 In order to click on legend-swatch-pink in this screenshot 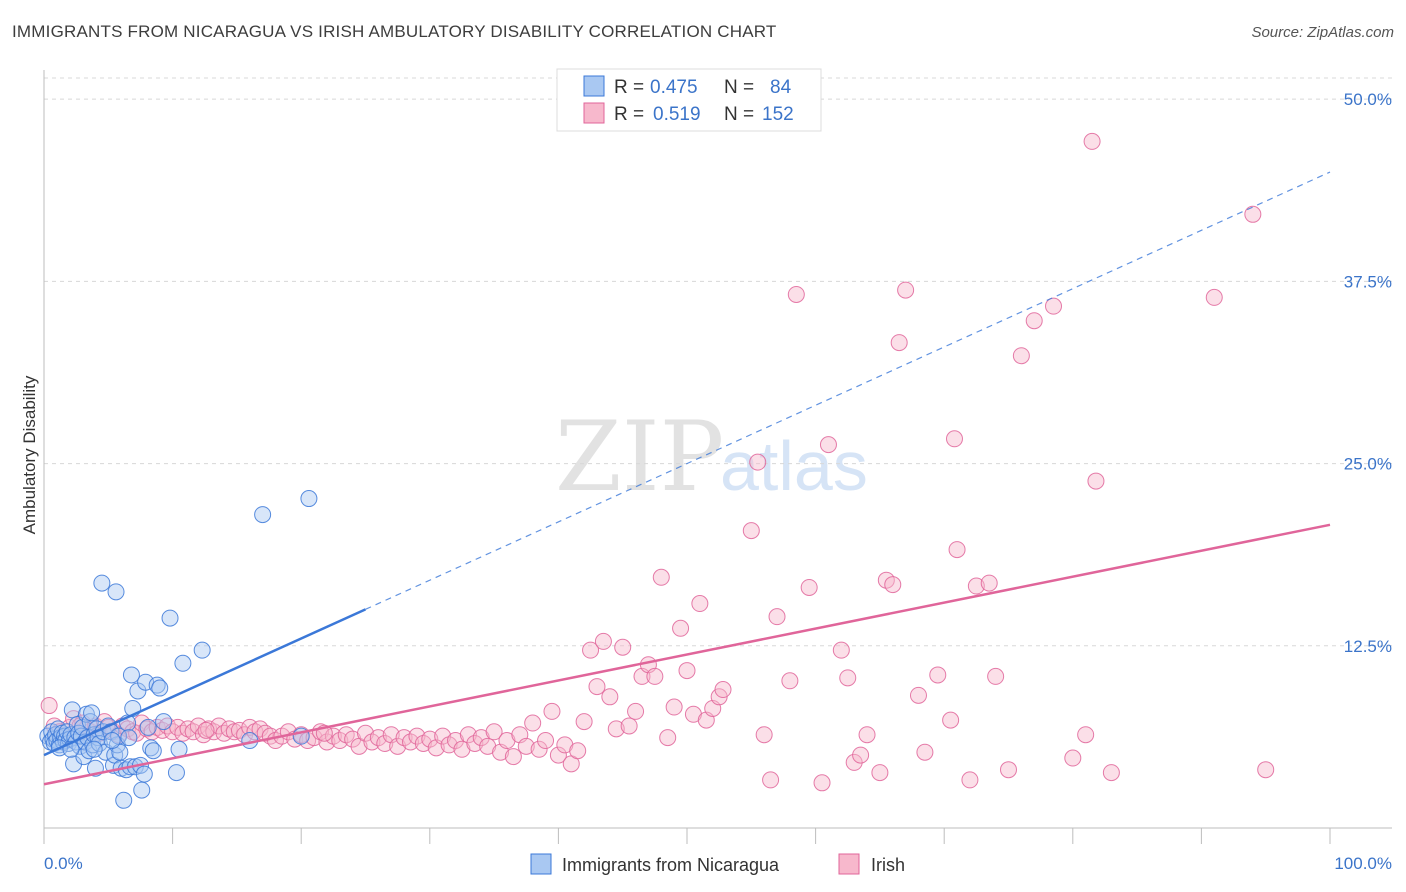, I will do `click(594, 113)`.